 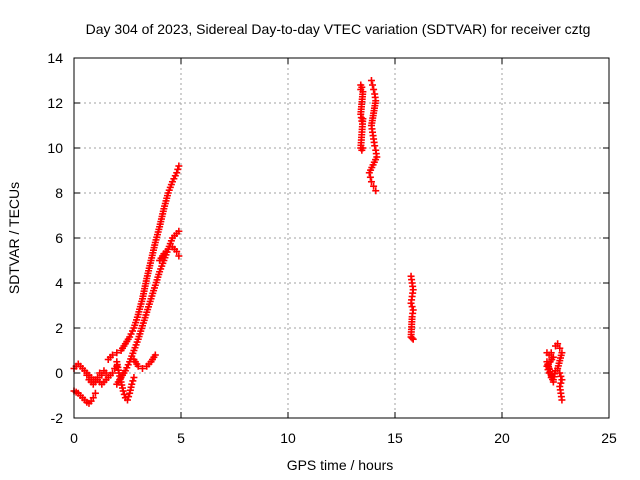 I want to click on y-tick-label: 6, so click(x=59, y=238).